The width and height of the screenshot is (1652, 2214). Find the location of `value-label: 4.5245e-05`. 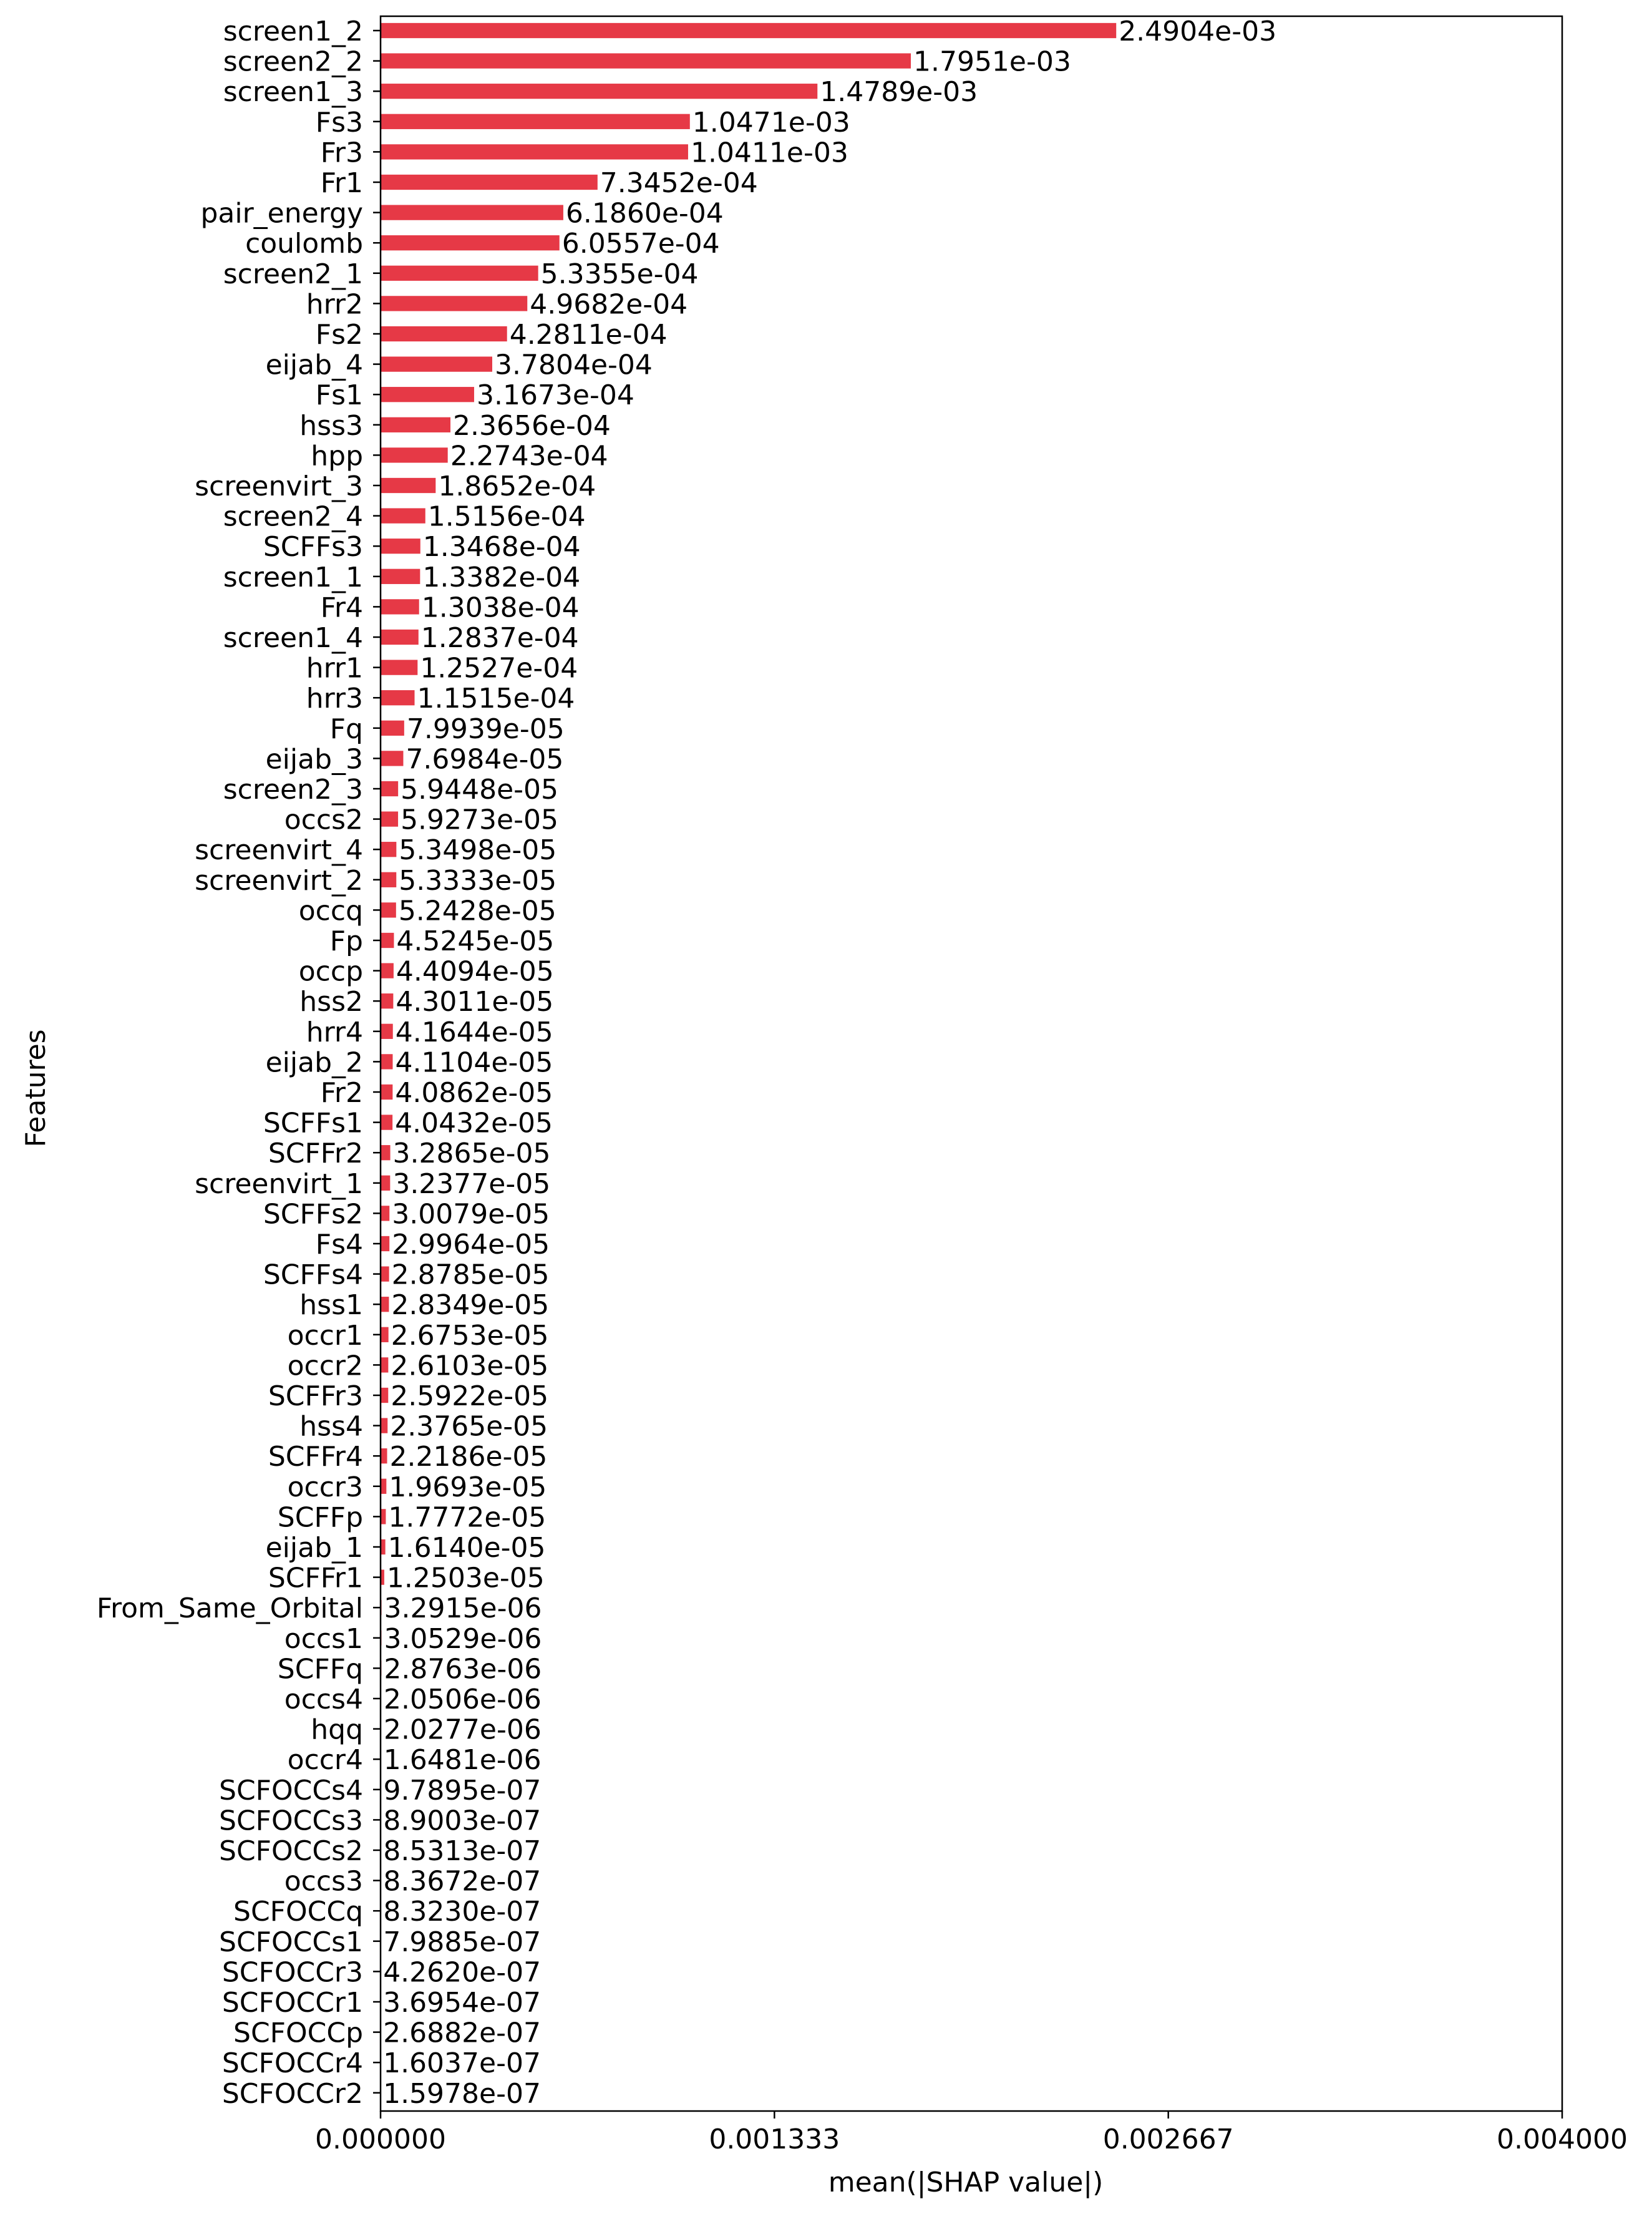

value-label: 4.5245e-05 is located at coordinates (475, 941).